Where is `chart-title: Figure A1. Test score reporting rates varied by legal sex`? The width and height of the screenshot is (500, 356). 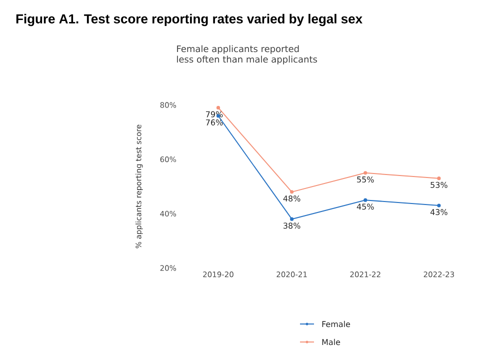
chart-title: Figure A1. Test score reporting rates varied by legal sex is located at coordinates (189, 20).